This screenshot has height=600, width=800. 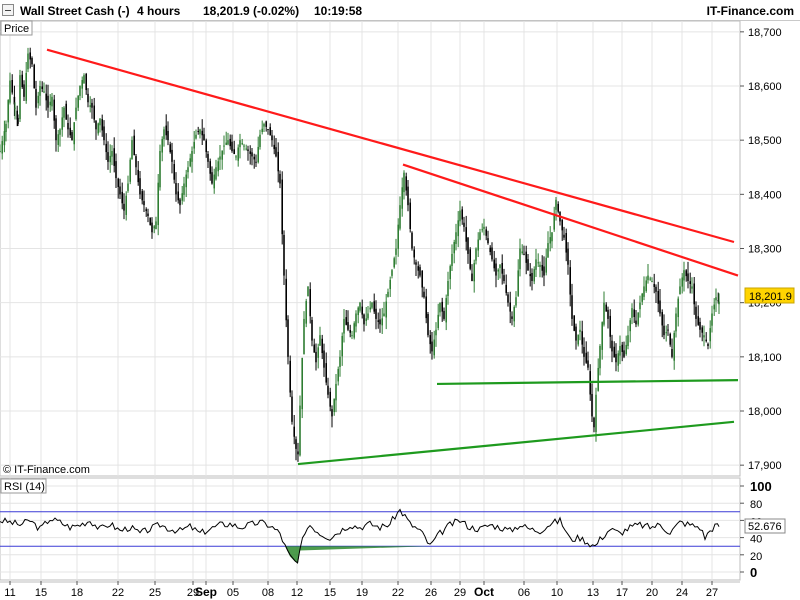 What do you see at coordinates (682, 593) in the screenshot?
I see `time-tick-label: 24` at bounding box center [682, 593].